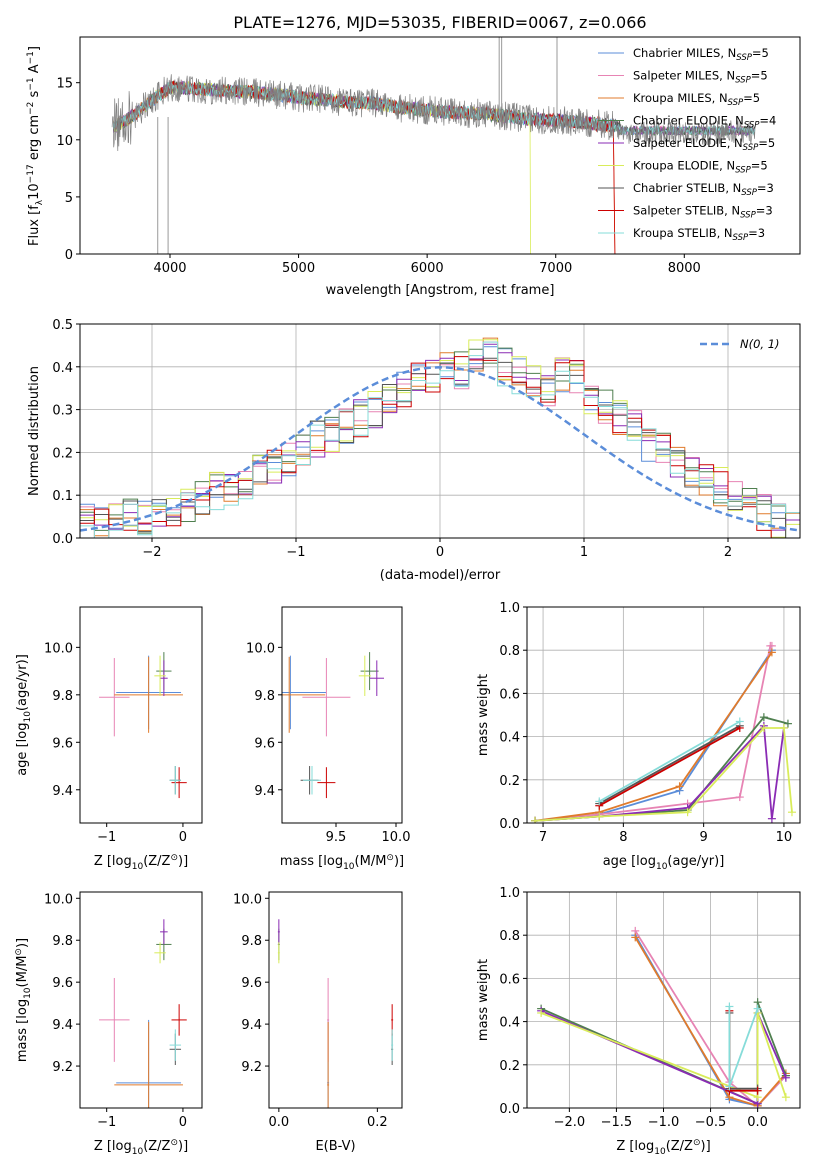  What do you see at coordinates (342, 862) in the screenshot?
I see `x-axis-label: mass [log10(M/M⊙)]` at bounding box center [342, 862].